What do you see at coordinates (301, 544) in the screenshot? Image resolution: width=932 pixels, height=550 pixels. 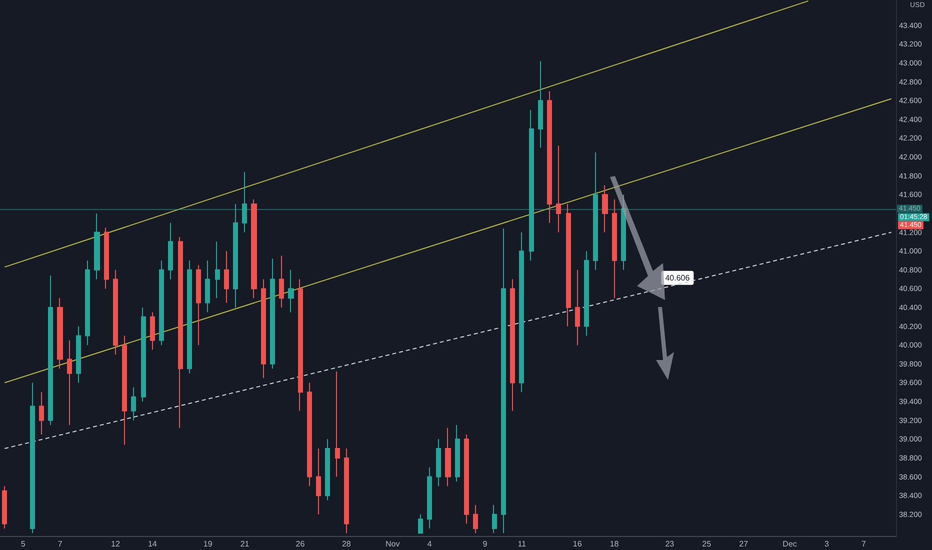 I see `x-tick-label: 26` at bounding box center [301, 544].